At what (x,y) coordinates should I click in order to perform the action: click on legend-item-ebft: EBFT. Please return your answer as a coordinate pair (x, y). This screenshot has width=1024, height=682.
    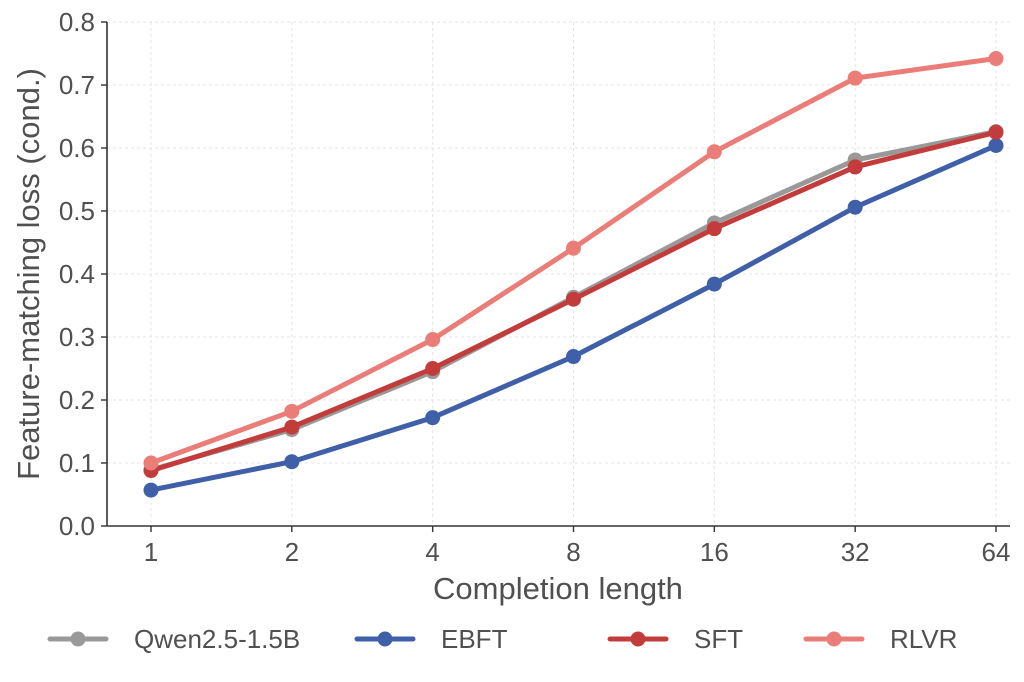
    Looking at the image, I should click on (431, 639).